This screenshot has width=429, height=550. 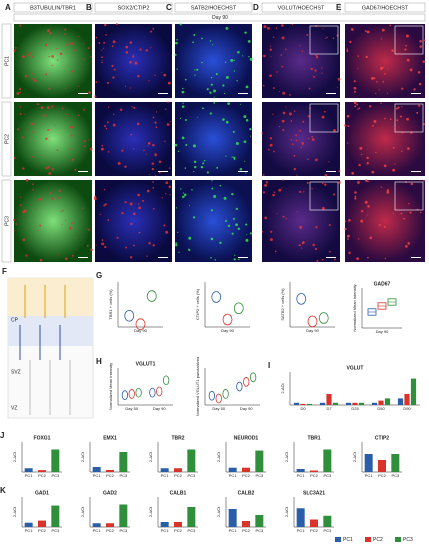 I want to click on x-tick-label: PC1, so click(x=165, y=475).